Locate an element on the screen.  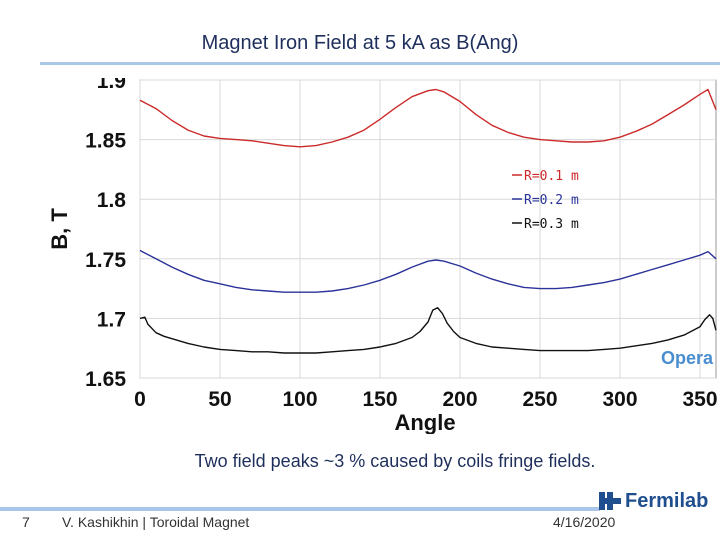
y-tick-label: 1.7 is located at coordinates (111, 319).